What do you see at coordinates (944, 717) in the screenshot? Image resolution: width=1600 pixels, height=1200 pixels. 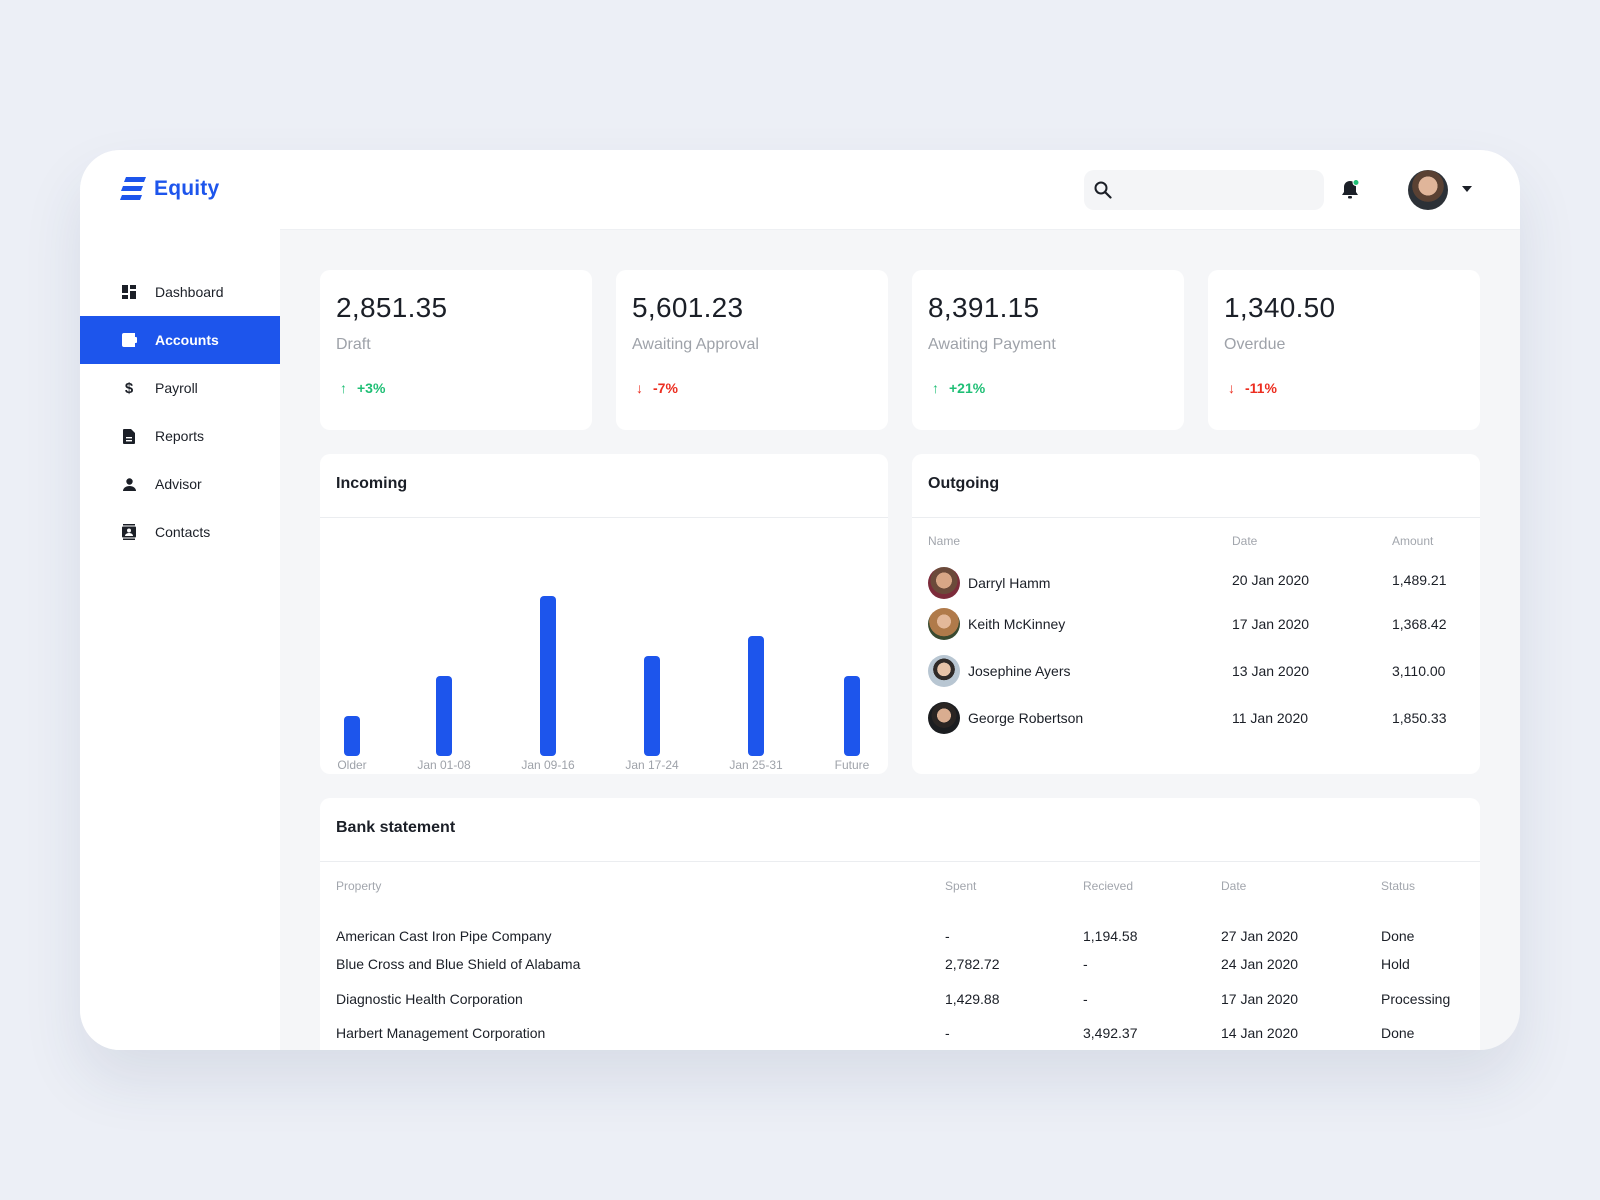 I see `avatar` at bounding box center [944, 717].